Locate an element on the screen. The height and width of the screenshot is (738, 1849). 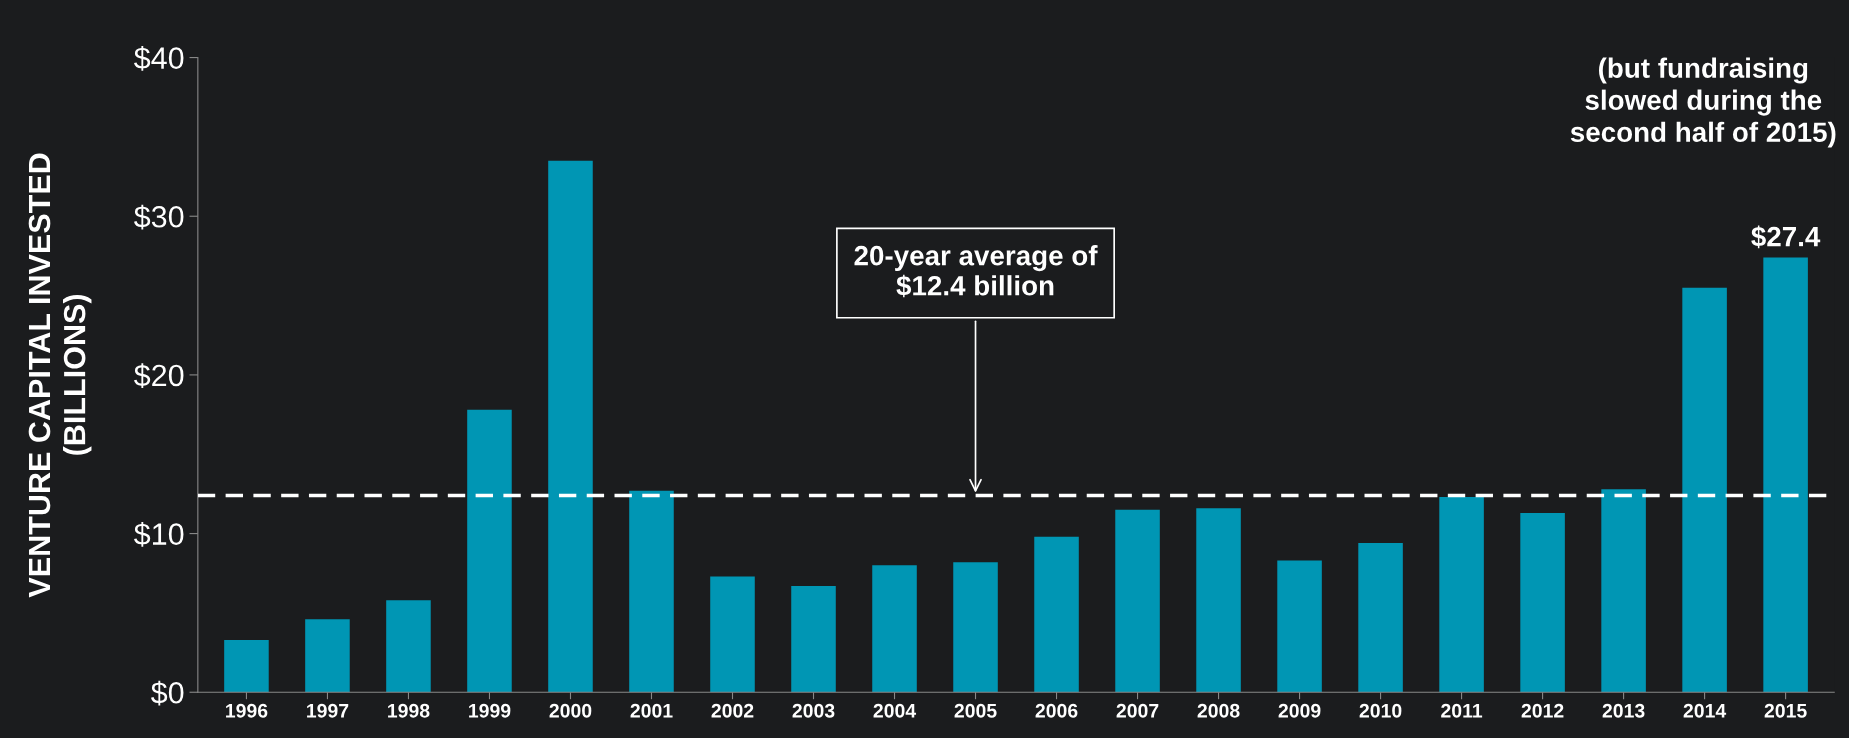
y-tick-label: $40 is located at coordinates (159, 58).